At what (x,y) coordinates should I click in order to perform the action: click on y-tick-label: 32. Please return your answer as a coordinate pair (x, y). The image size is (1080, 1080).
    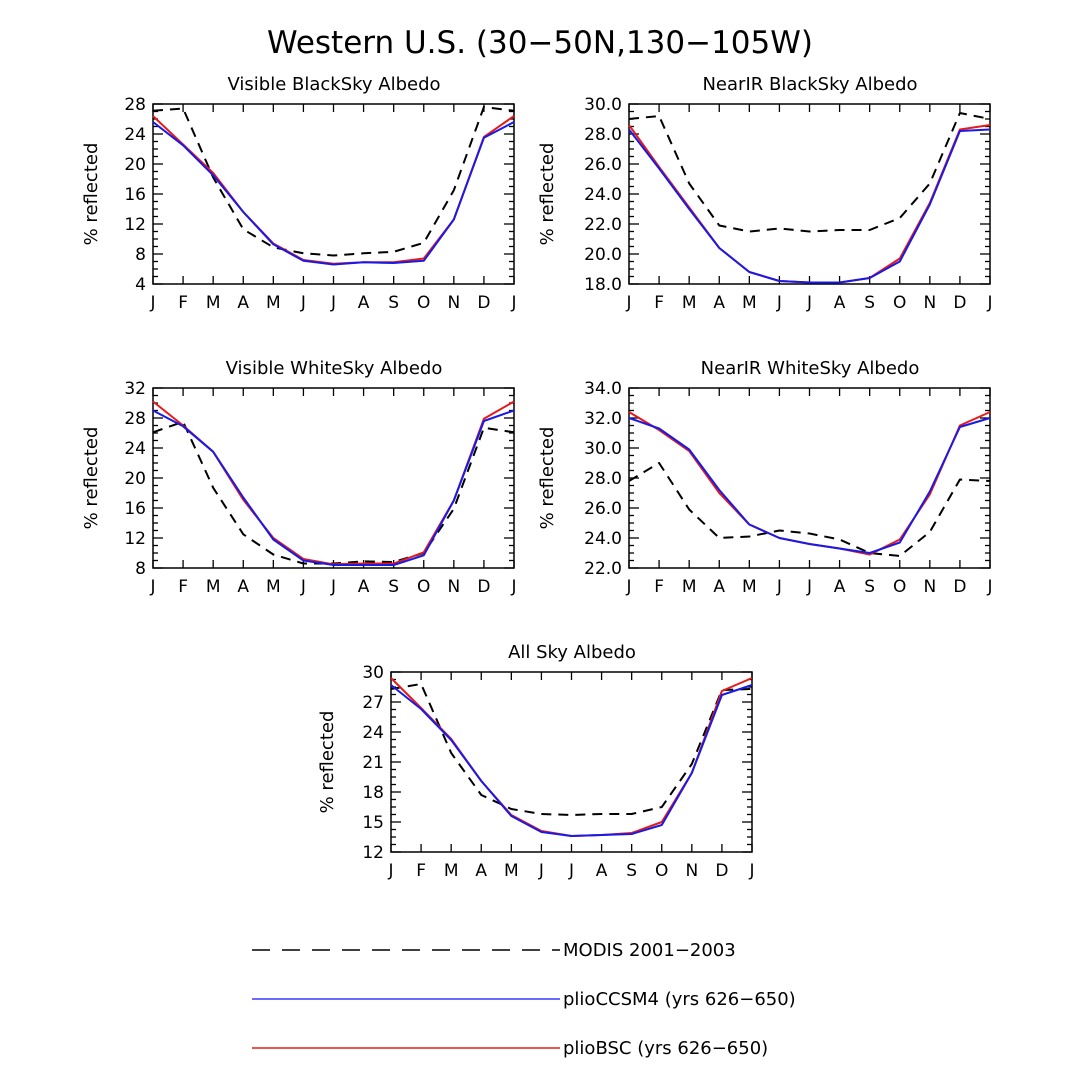
    Looking at the image, I should click on (135, 389).